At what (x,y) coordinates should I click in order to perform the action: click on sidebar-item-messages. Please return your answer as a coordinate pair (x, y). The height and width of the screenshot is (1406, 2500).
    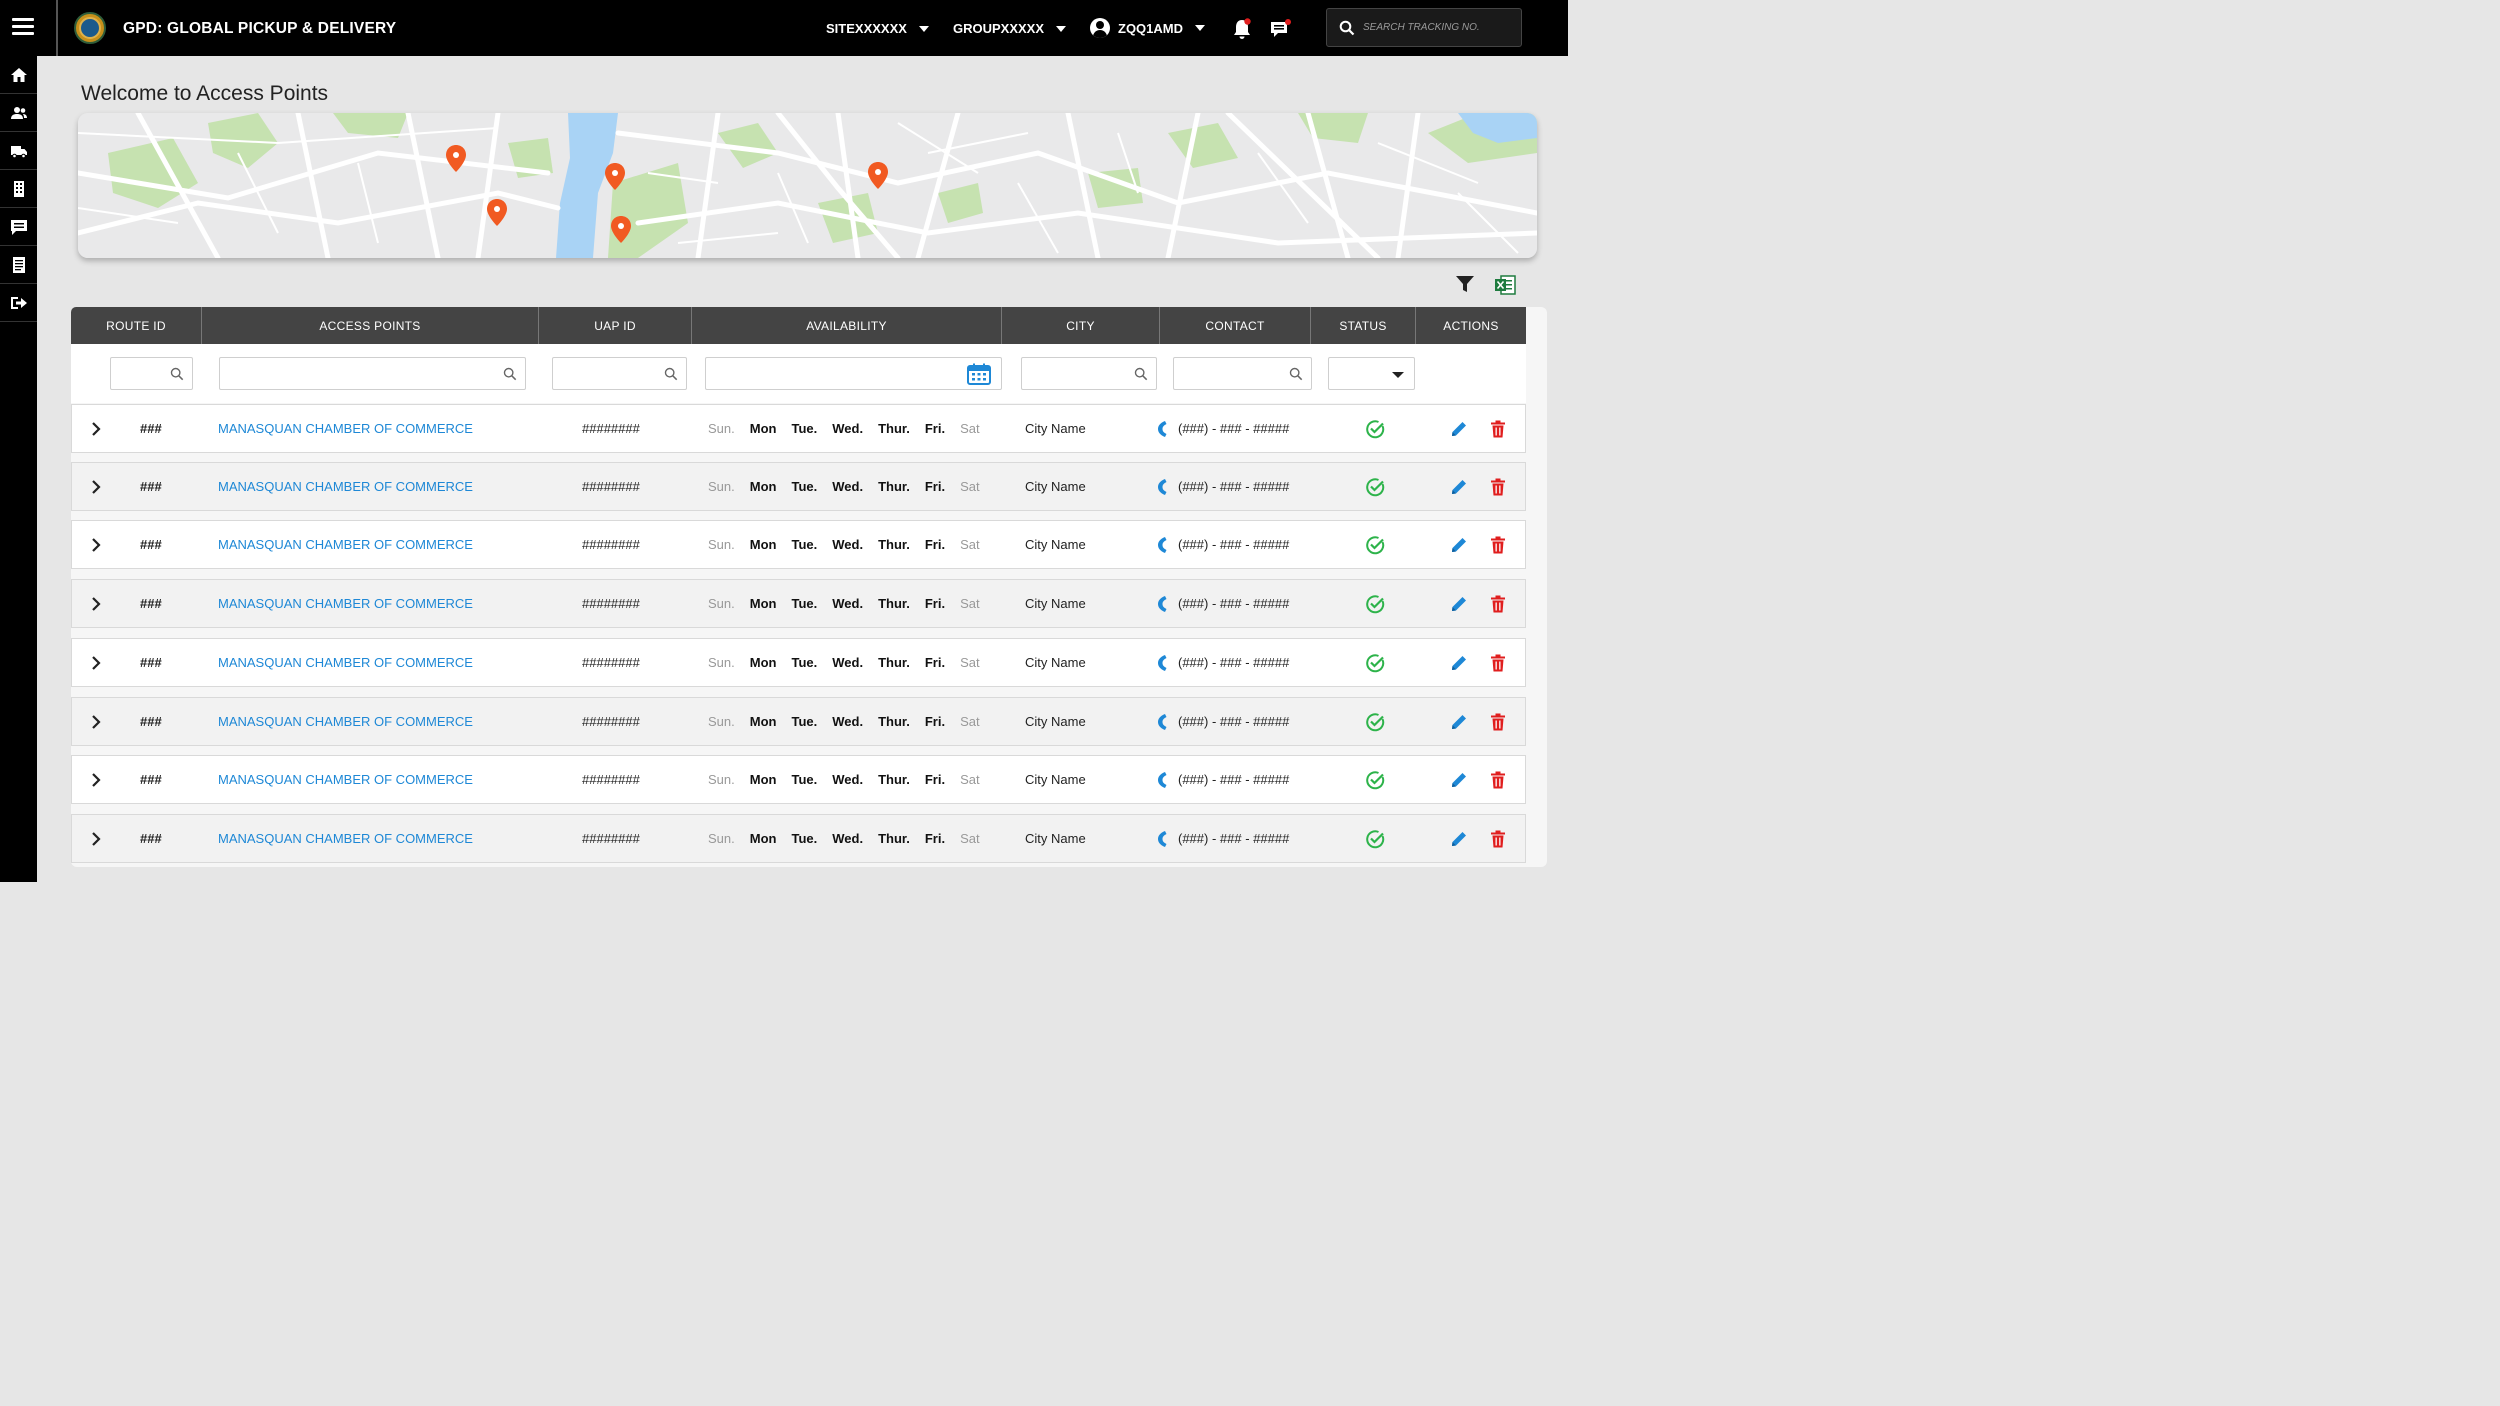
    Looking at the image, I should click on (18, 227).